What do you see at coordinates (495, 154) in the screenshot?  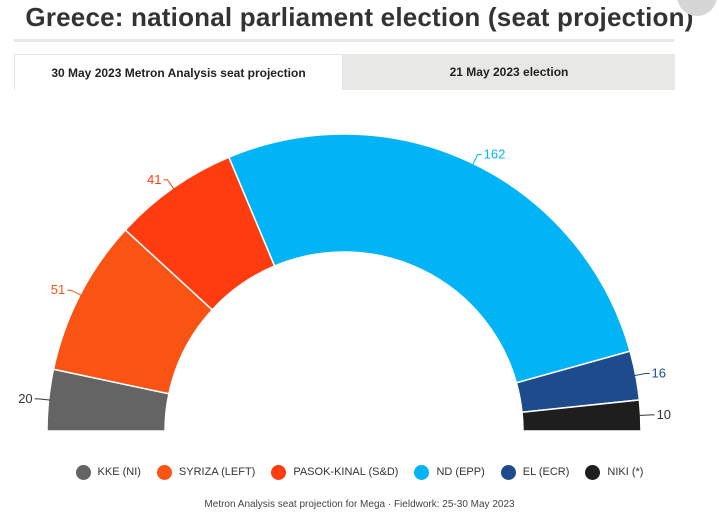 I see `seat-label-nd-epp: 162` at bounding box center [495, 154].